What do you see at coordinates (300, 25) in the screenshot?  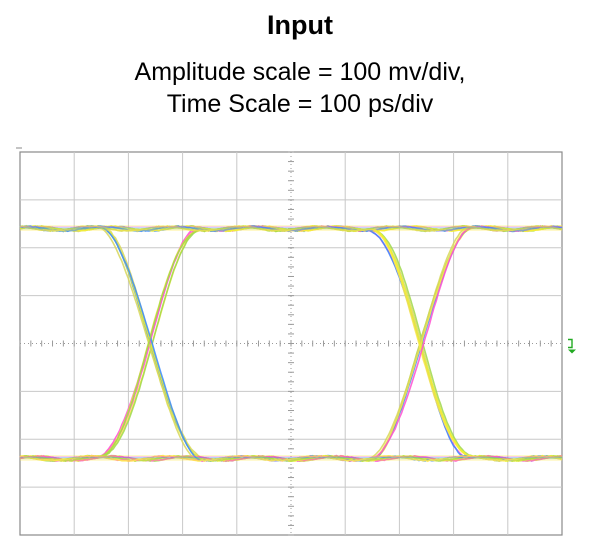 I see `page-title: Input` at bounding box center [300, 25].